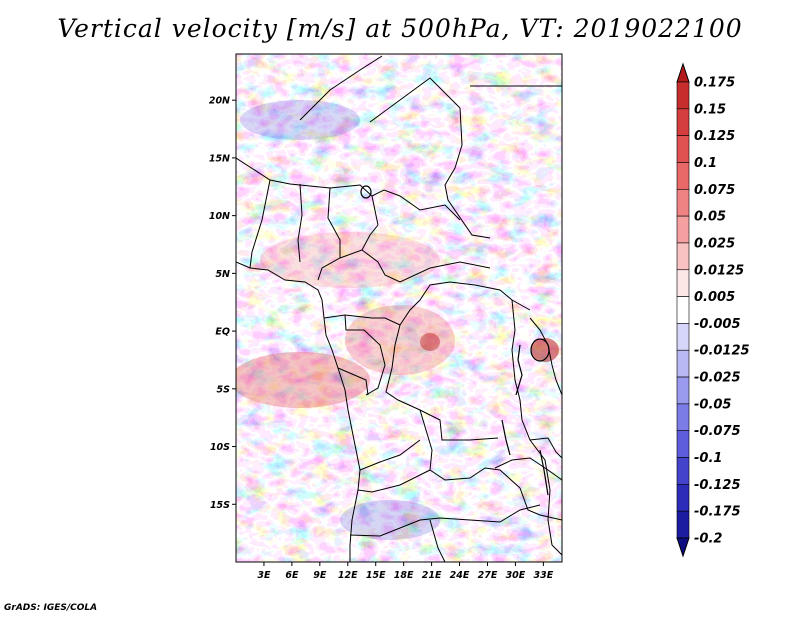 This screenshot has width=800, height=618. What do you see at coordinates (714, 243) in the screenshot?
I see `colorbar-label: 0.025` at bounding box center [714, 243].